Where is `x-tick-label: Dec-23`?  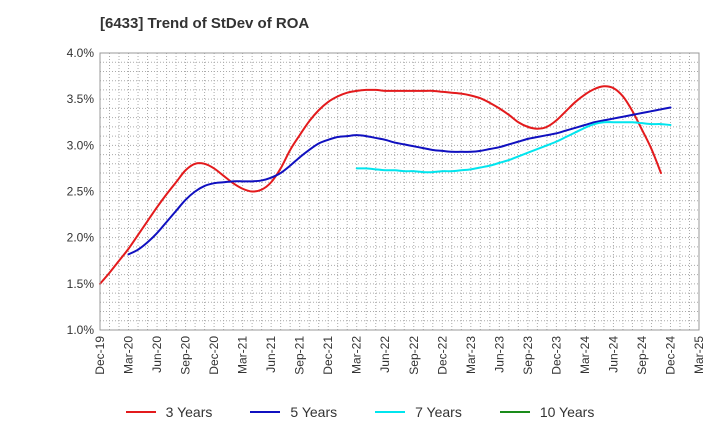
x-tick-label: Dec-23 is located at coordinates (556, 355).